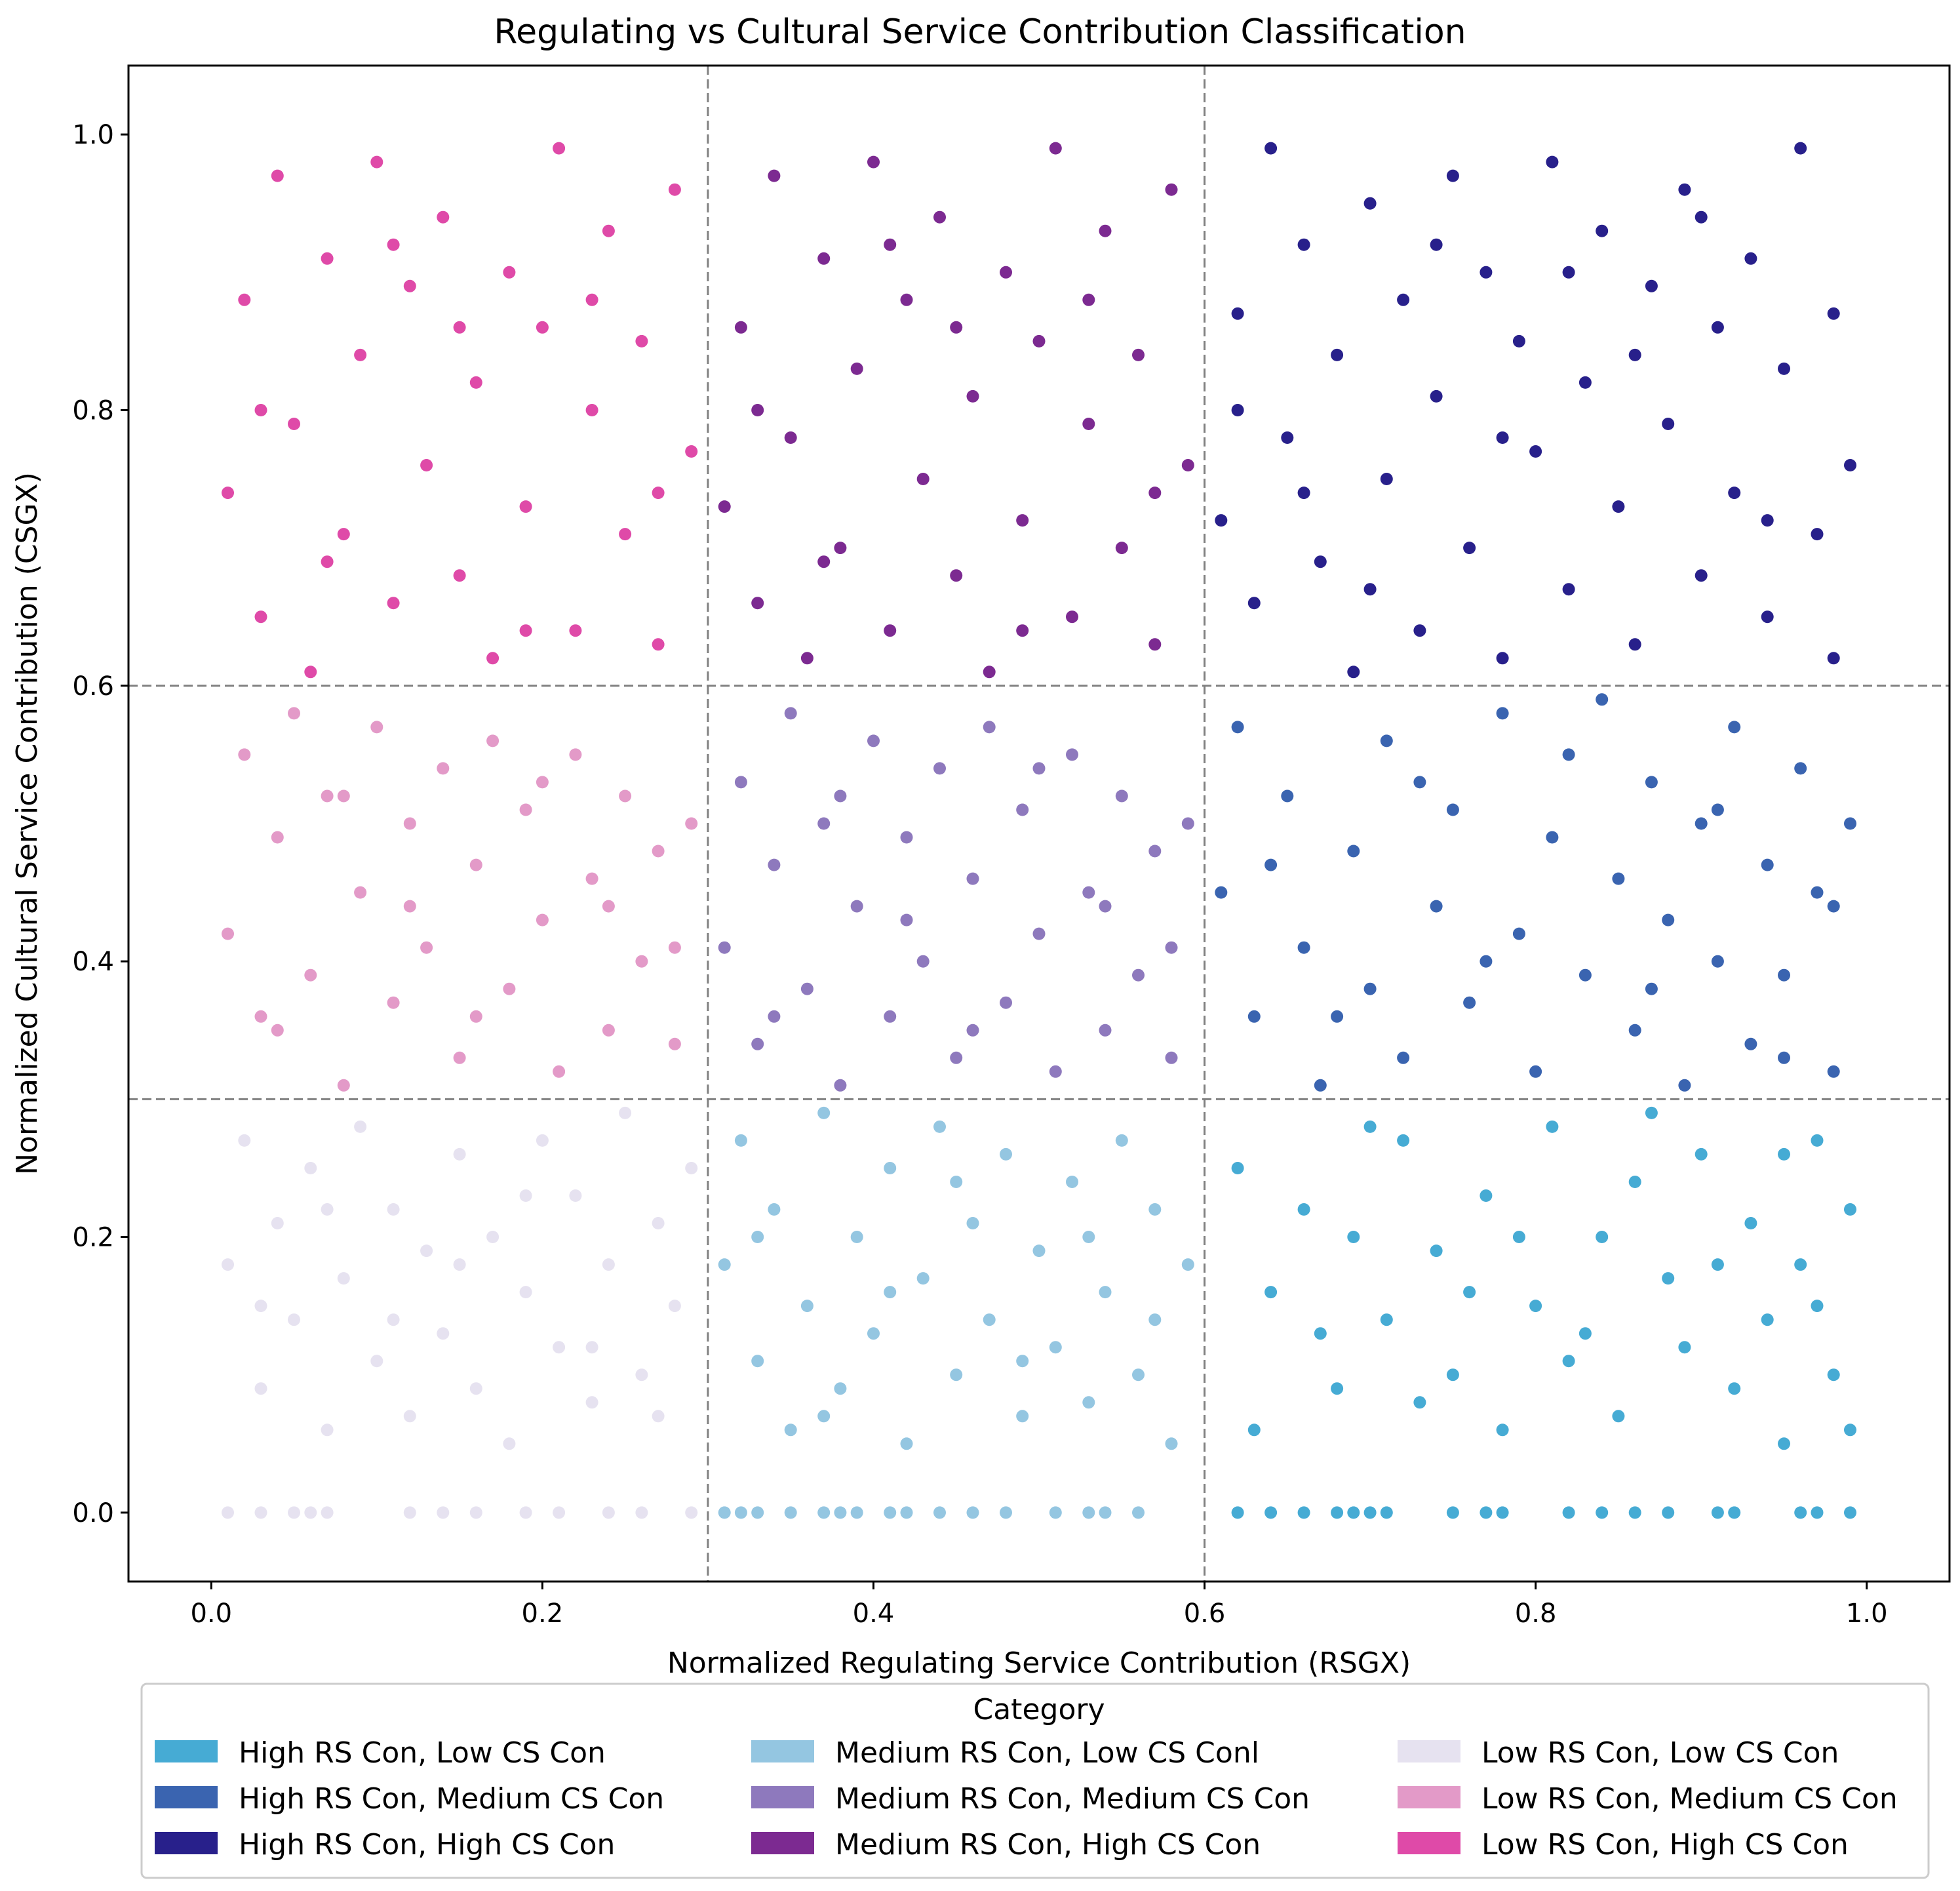 This screenshot has width=1960, height=1891. I want to click on x-axis-ticks: 0.0 0.2 0.4 0.6 0.8 1.0, so click(1039, 1605).